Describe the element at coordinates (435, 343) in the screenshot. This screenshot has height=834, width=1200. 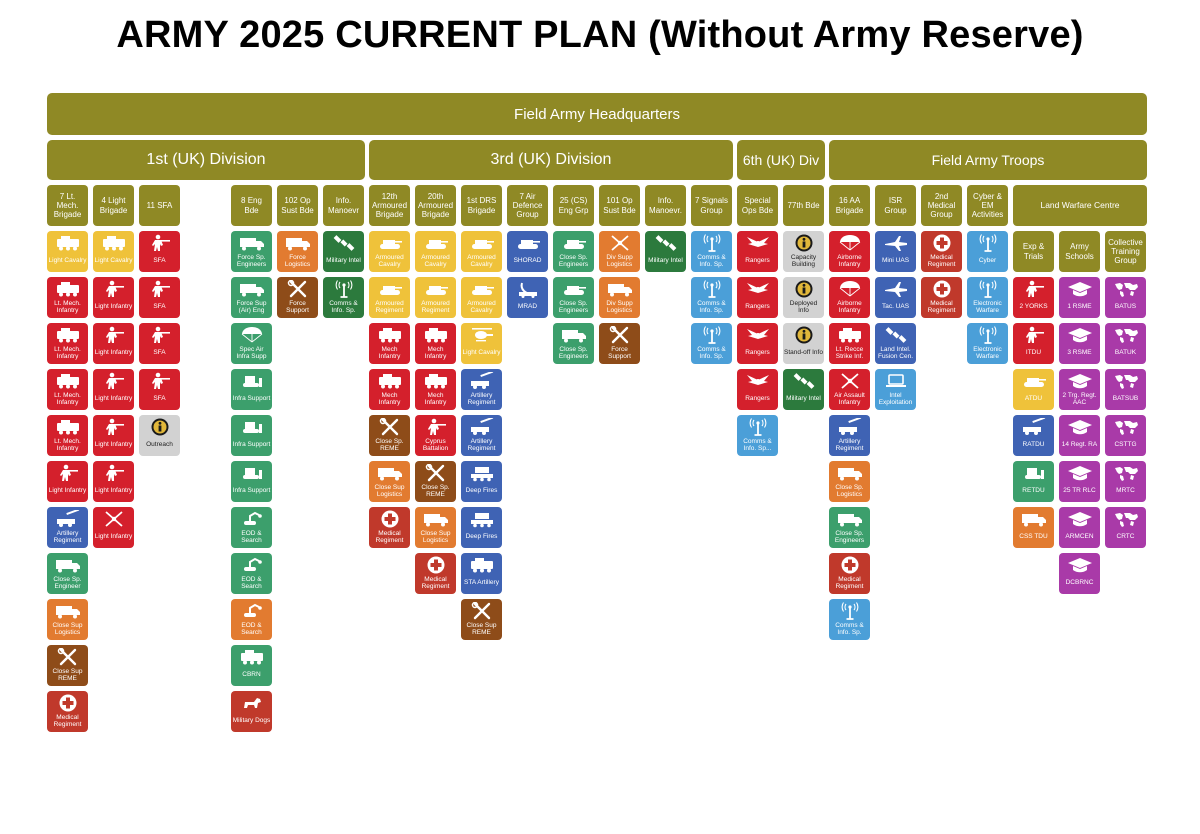
I see `unit-tile: Mech Infantry` at that location.